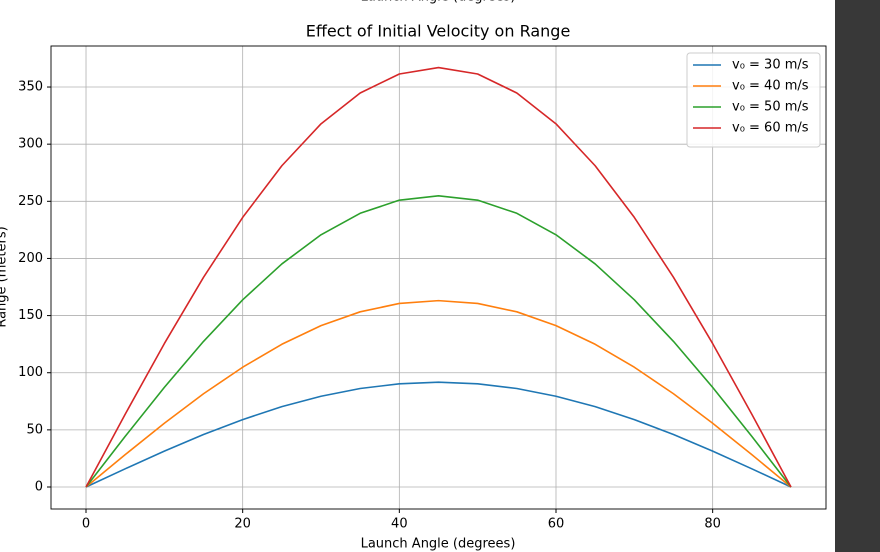 The image size is (880, 552). What do you see at coordinates (857, 276) in the screenshot?
I see `side-panel` at bounding box center [857, 276].